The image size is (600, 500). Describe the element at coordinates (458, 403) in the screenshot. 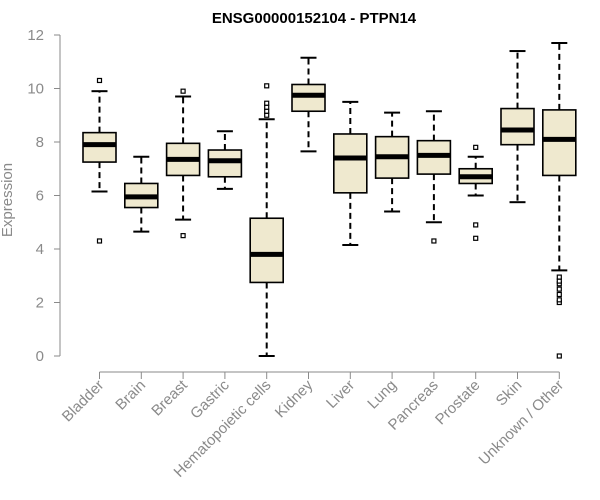

I see `x-tick-label: Prostate` at that location.